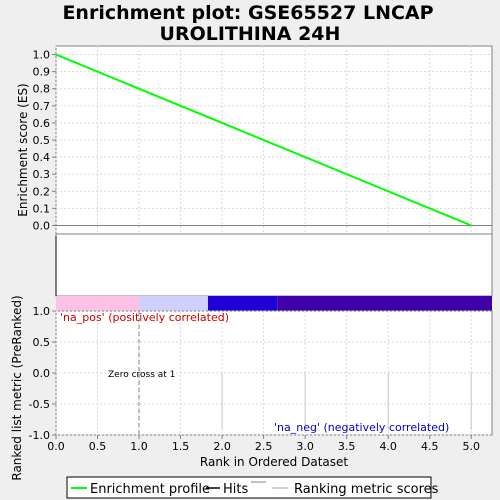 The height and width of the screenshot is (500, 500). Describe the element at coordinates (471, 446) in the screenshot. I see `x-tick-label: 5.0` at that location.